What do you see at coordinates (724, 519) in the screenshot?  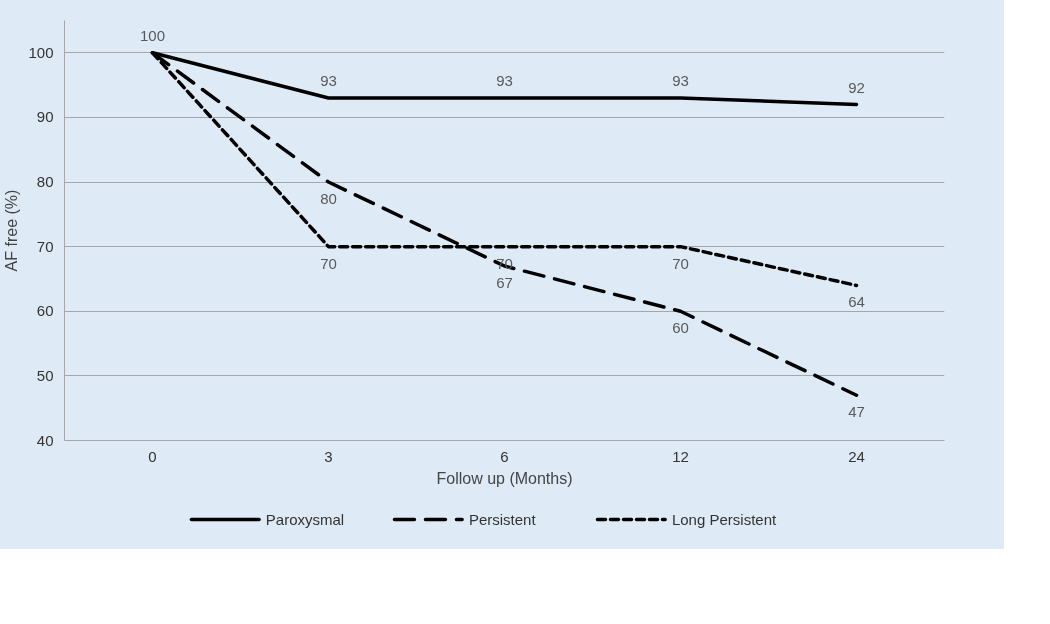 I see `legend-label: Long Persistent` at bounding box center [724, 519].